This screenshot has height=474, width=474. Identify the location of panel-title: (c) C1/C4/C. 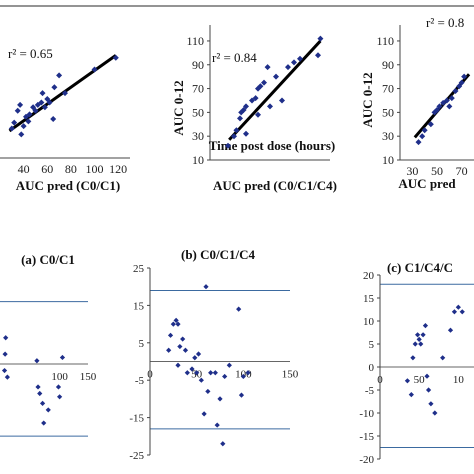
(420, 267).